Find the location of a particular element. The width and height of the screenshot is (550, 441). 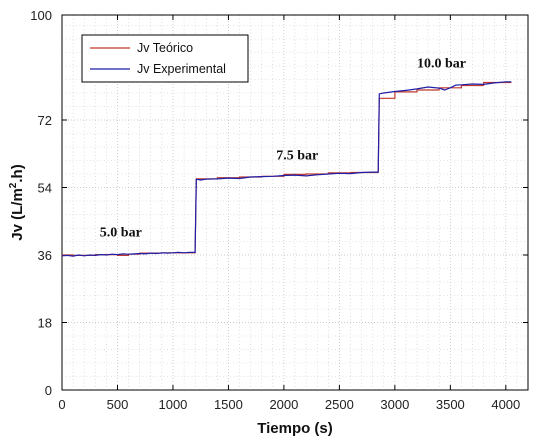

pressure-annotation: 5.0 bar is located at coordinates (121, 232).